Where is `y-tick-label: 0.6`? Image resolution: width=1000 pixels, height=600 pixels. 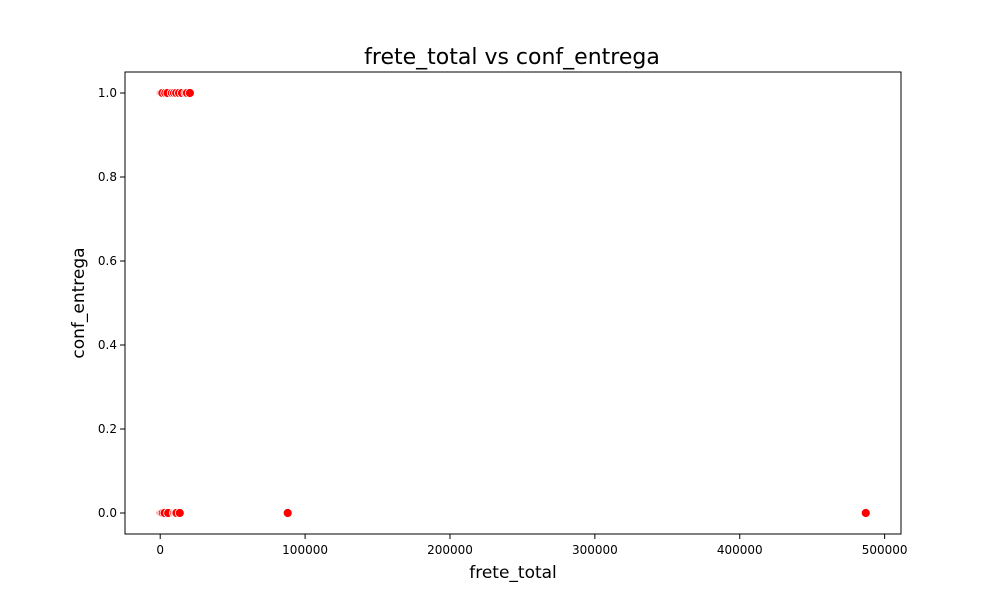 y-tick-label: 0.6 is located at coordinates (107, 261).